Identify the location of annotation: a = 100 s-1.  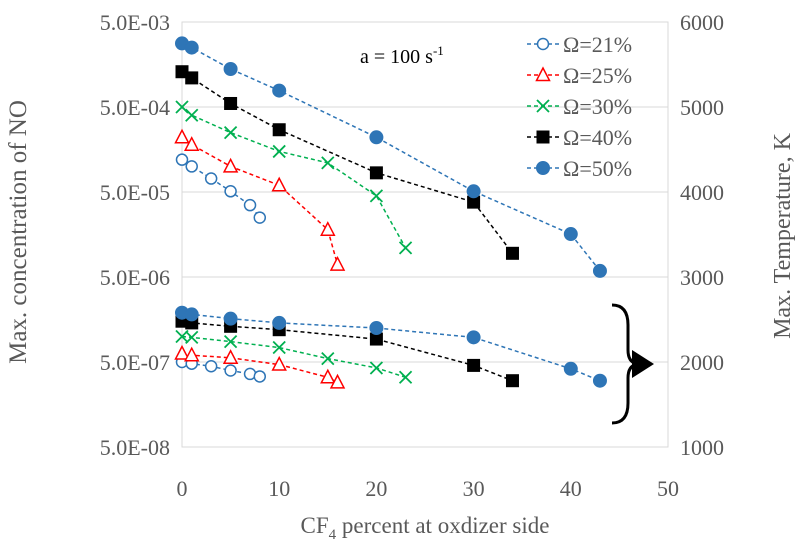
(402, 55).